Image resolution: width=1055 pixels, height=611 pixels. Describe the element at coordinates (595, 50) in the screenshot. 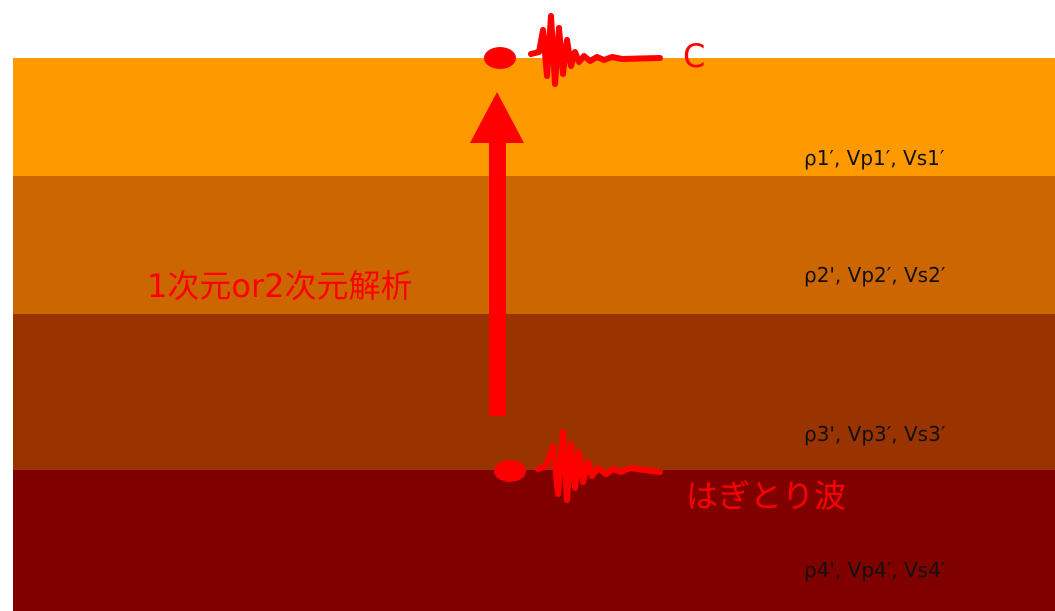

I see `top-waveform-icon` at that location.